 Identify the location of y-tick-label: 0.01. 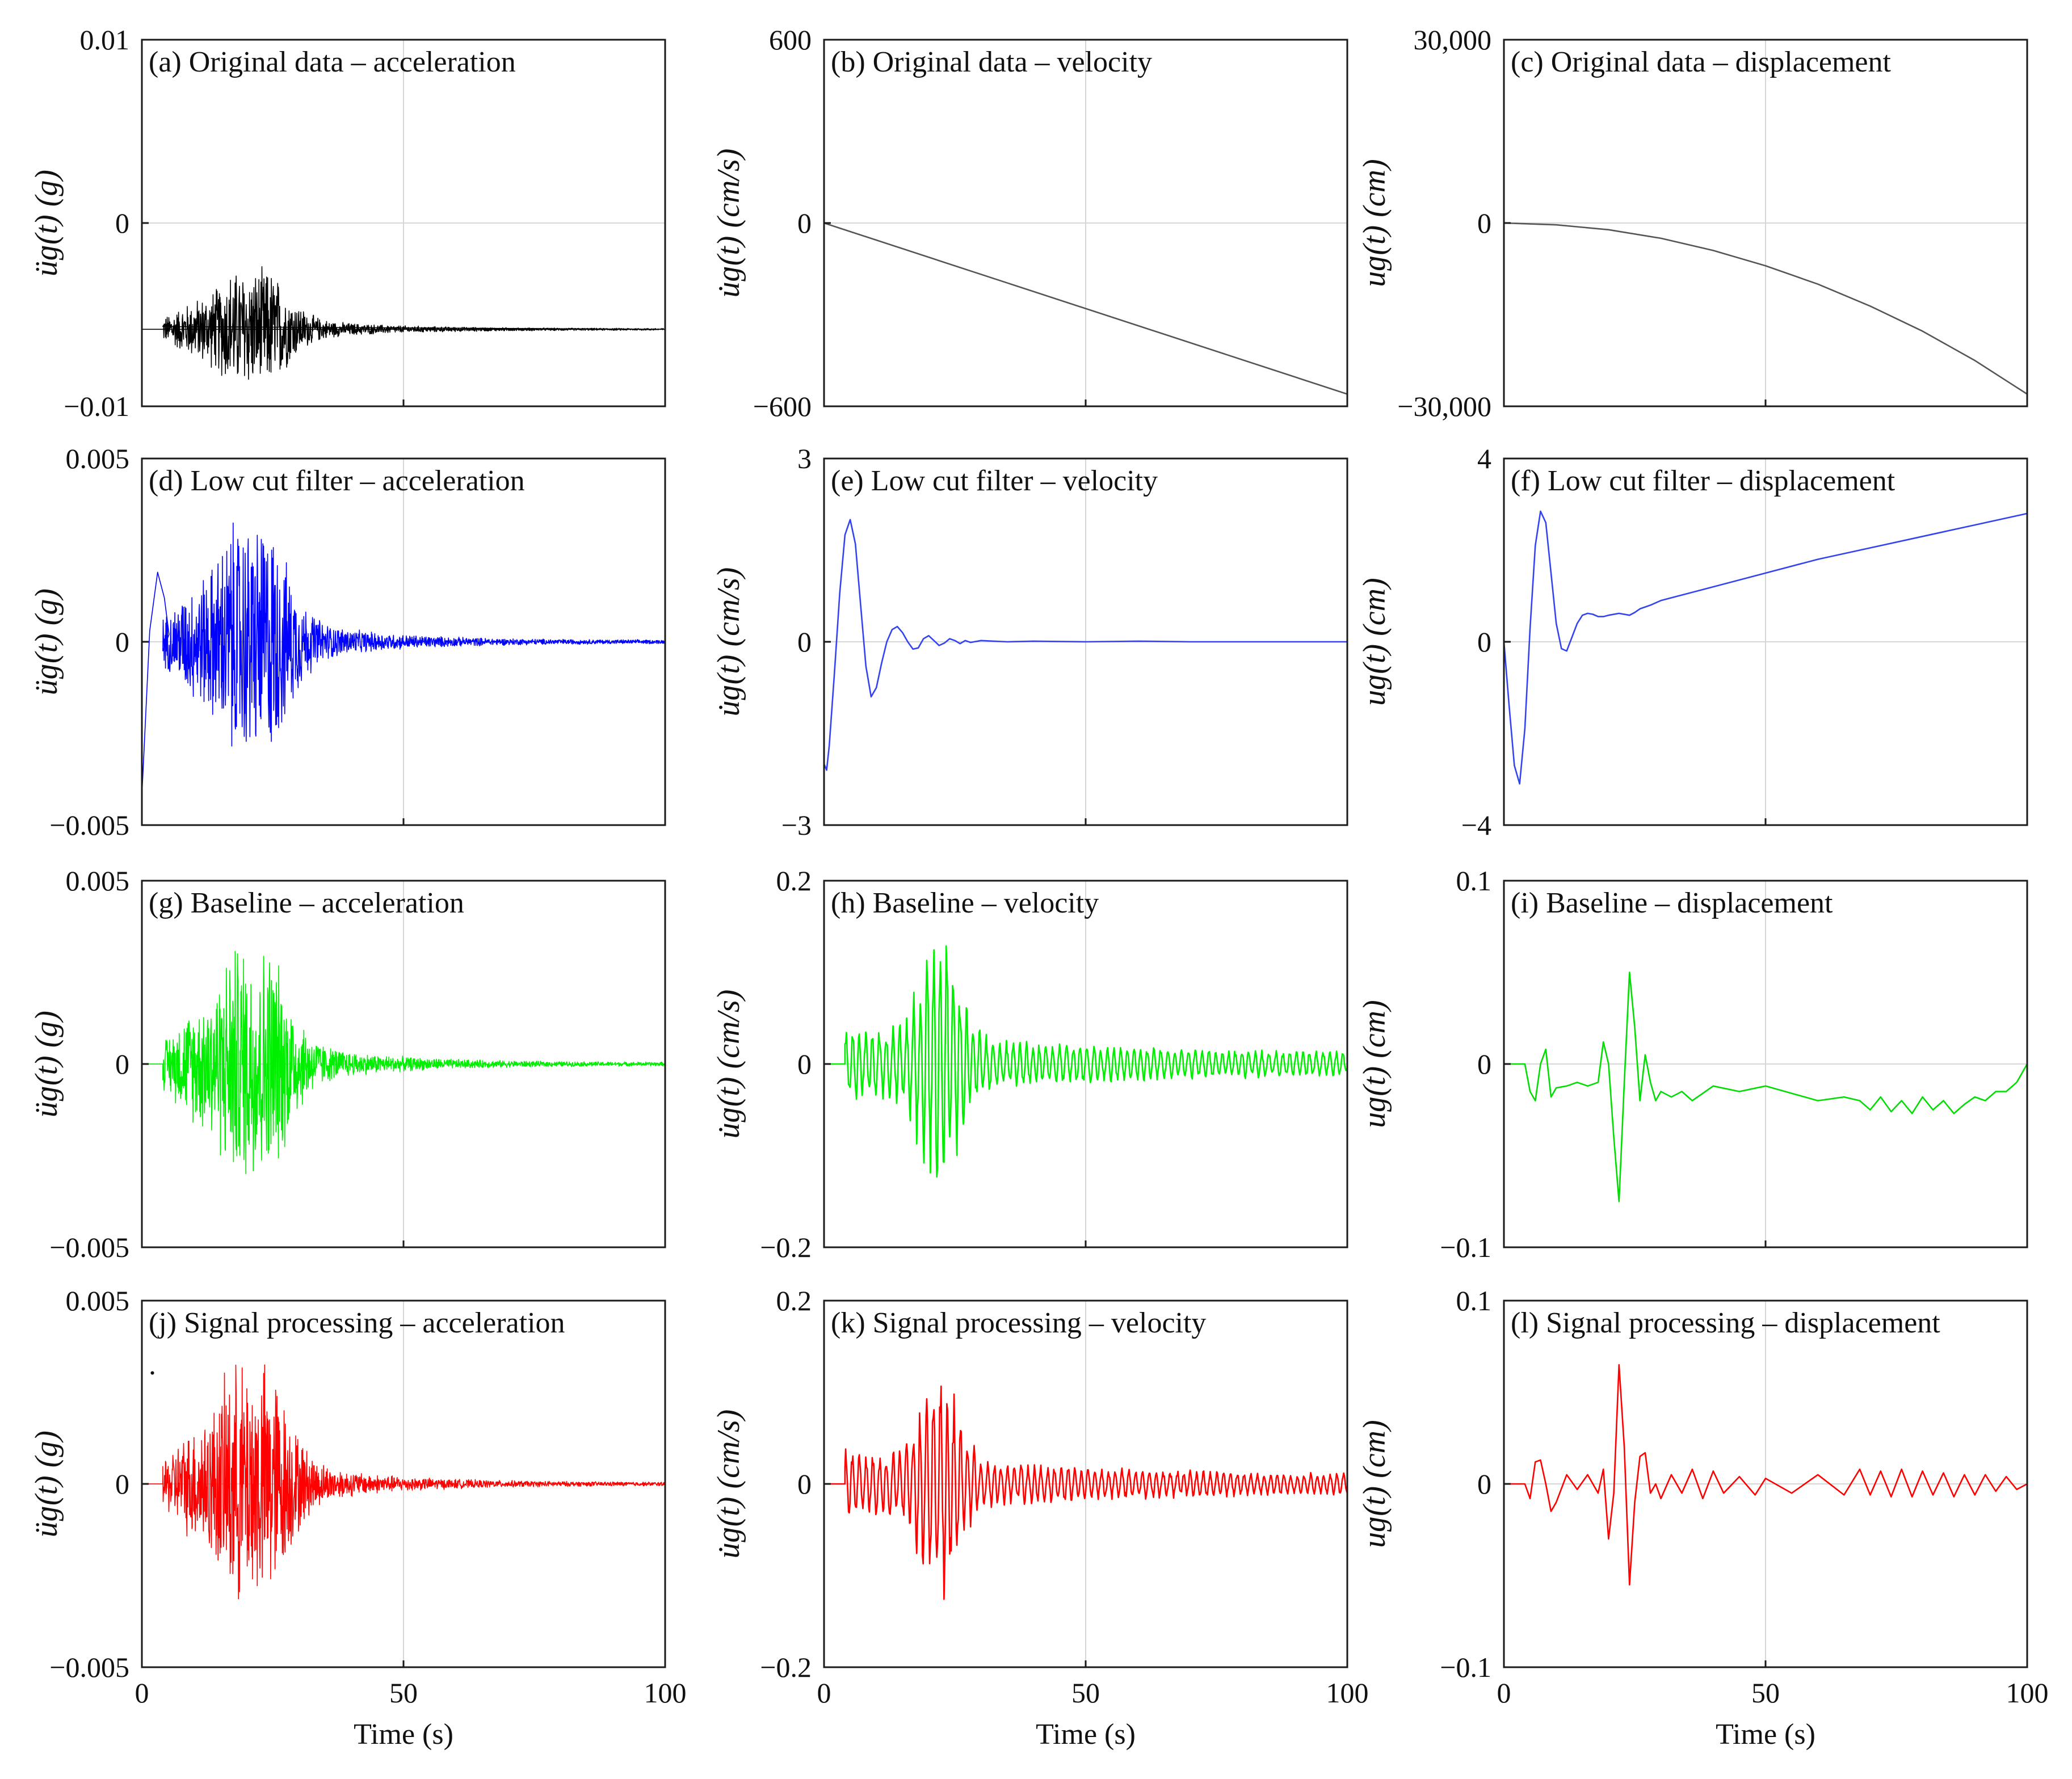
(105, 40).